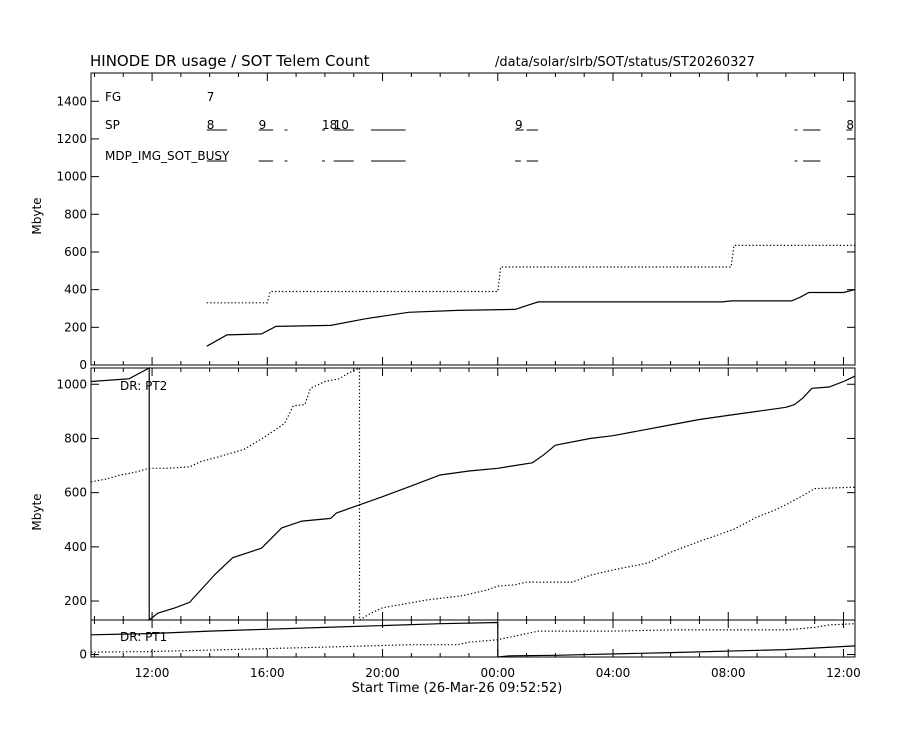 Image resolution: width=900 pixels, height=730 pixels. I want to click on x-tick-label: 20:00, so click(382, 673).